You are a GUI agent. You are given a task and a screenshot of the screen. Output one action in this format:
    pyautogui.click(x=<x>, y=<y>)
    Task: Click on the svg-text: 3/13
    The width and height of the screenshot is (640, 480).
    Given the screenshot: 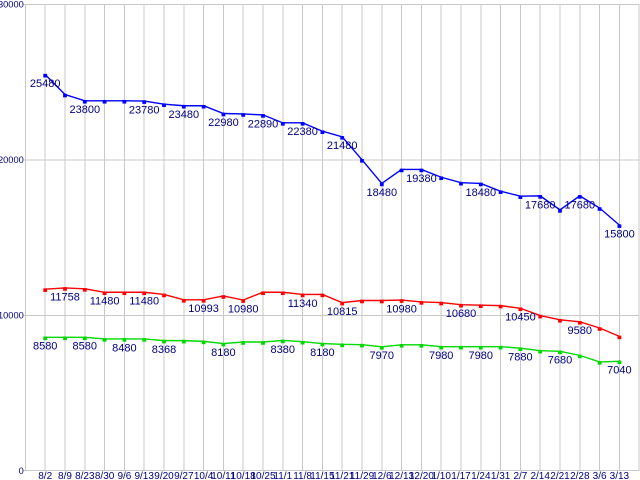 What is the action you would take?
    pyautogui.click(x=620, y=475)
    